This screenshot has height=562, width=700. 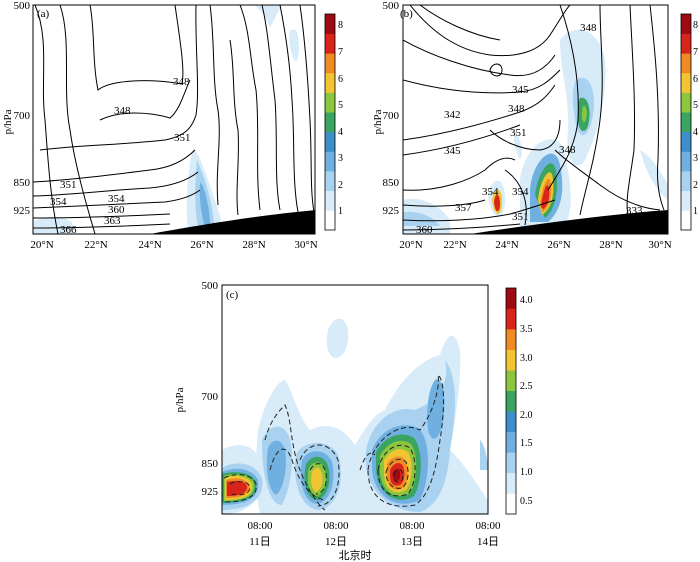 What do you see at coordinates (378, 121) in the screenshot?
I see `panel-b-ylabel: p/hPa` at bounding box center [378, 121].